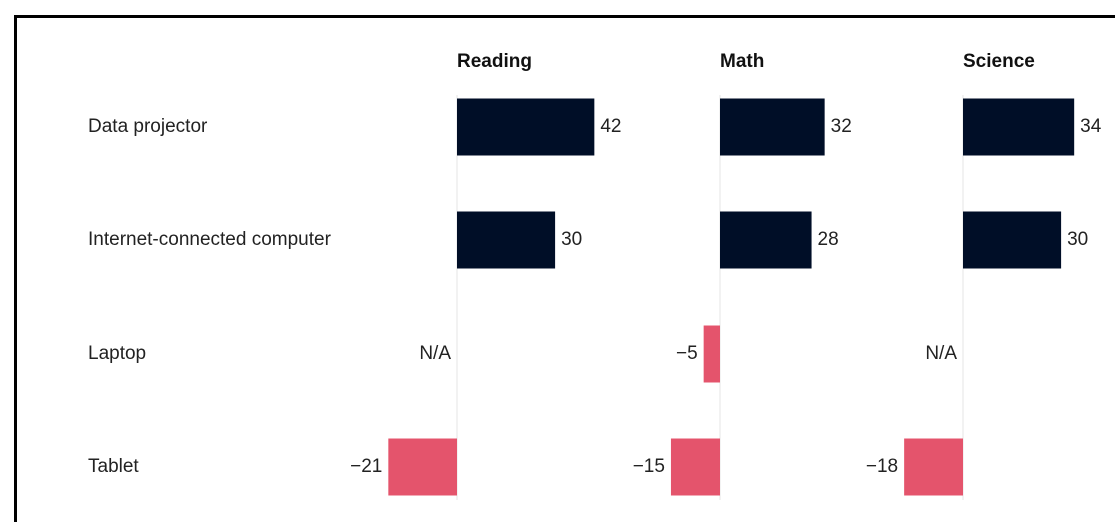 The image size is (1115, 522). What do you see at coordinates (742, 61) in the screenshot?
I see `panel-title: Math` at bounding box center [742, 61].